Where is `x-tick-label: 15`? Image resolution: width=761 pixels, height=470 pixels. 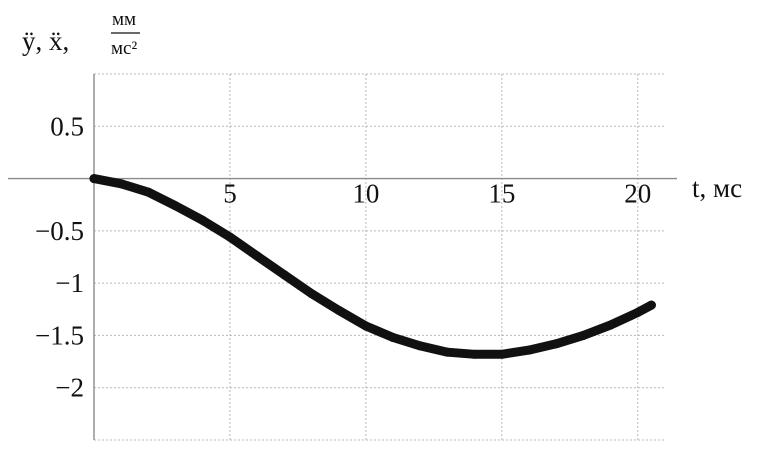 x-tick-label: 15 is located at coordinates (501, 194).